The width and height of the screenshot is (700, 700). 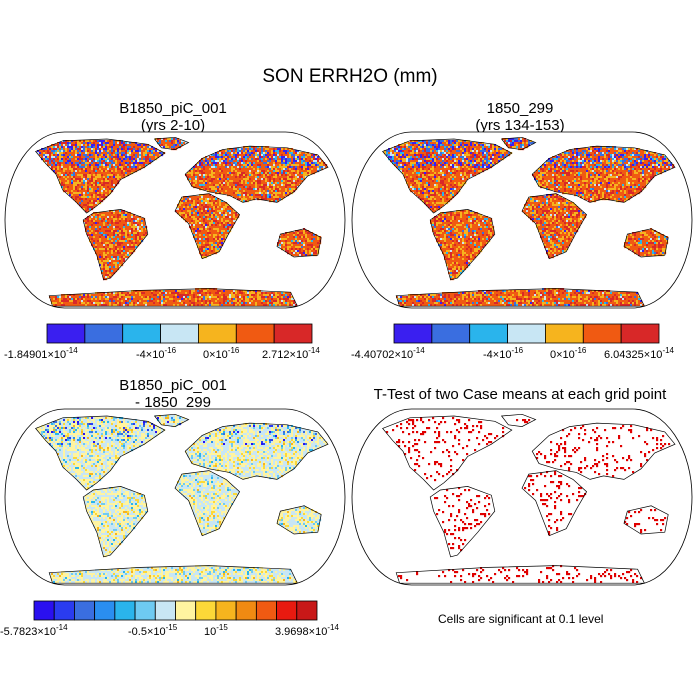 I want to click on panel-a-title: B1850_piC_001 (yrs 2-10), so click(x=173, y=117).